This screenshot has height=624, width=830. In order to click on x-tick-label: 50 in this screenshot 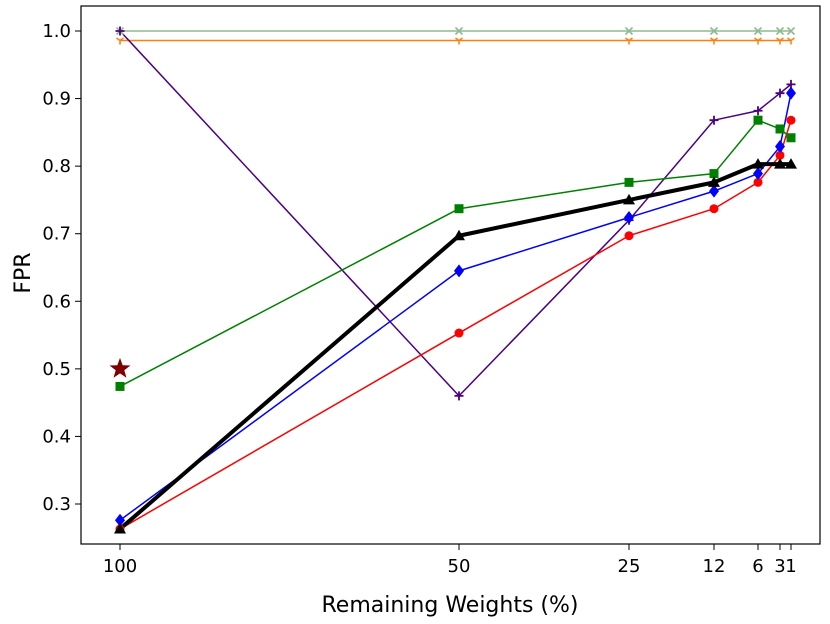, I will do `click(459, 566)`.